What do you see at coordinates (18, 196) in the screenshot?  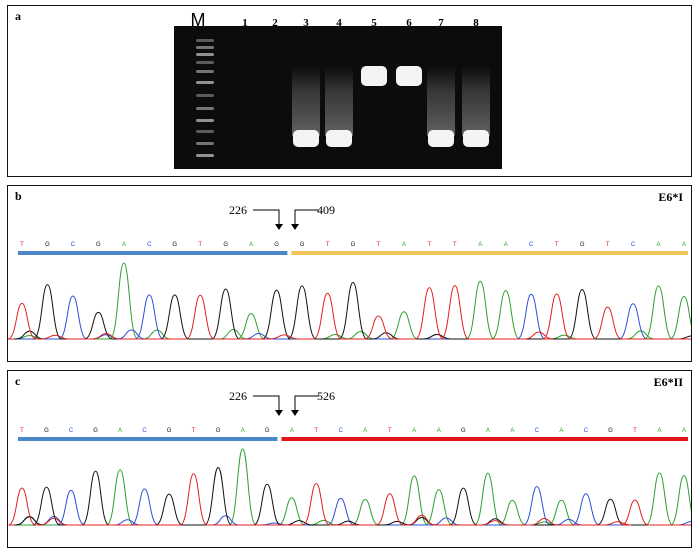 I see `panel-label: b` at bounding box center [18, 196].